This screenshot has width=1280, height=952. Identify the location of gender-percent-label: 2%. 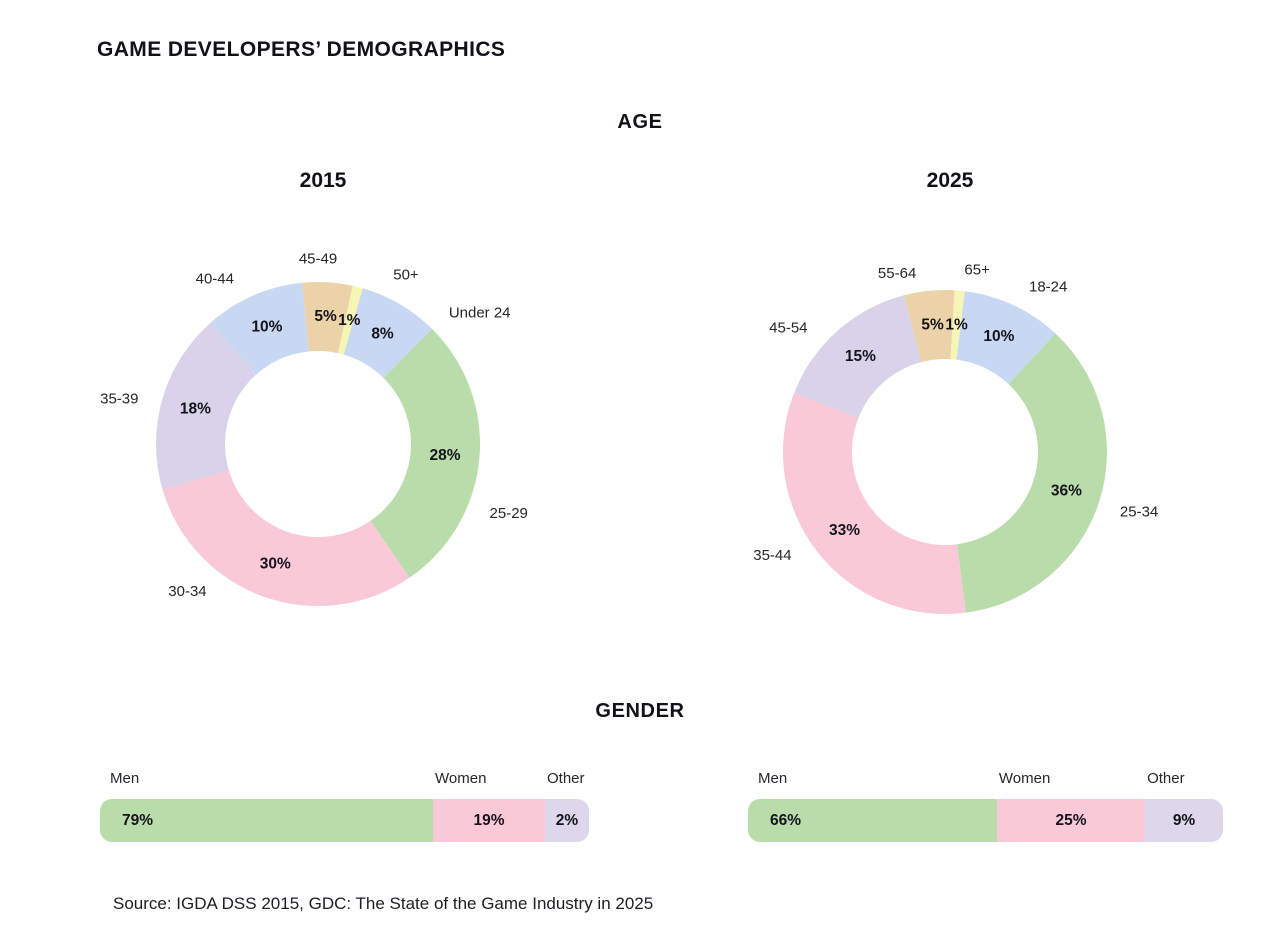
(567, 820).